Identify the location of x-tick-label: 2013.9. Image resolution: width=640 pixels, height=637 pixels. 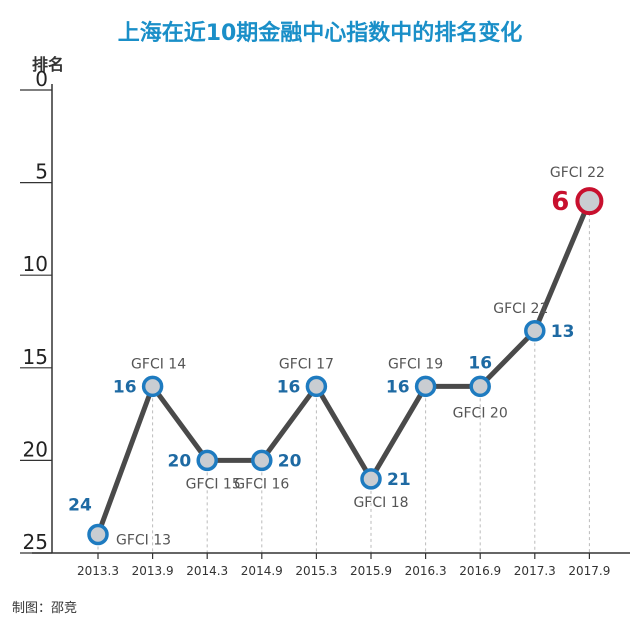
(153, 571).